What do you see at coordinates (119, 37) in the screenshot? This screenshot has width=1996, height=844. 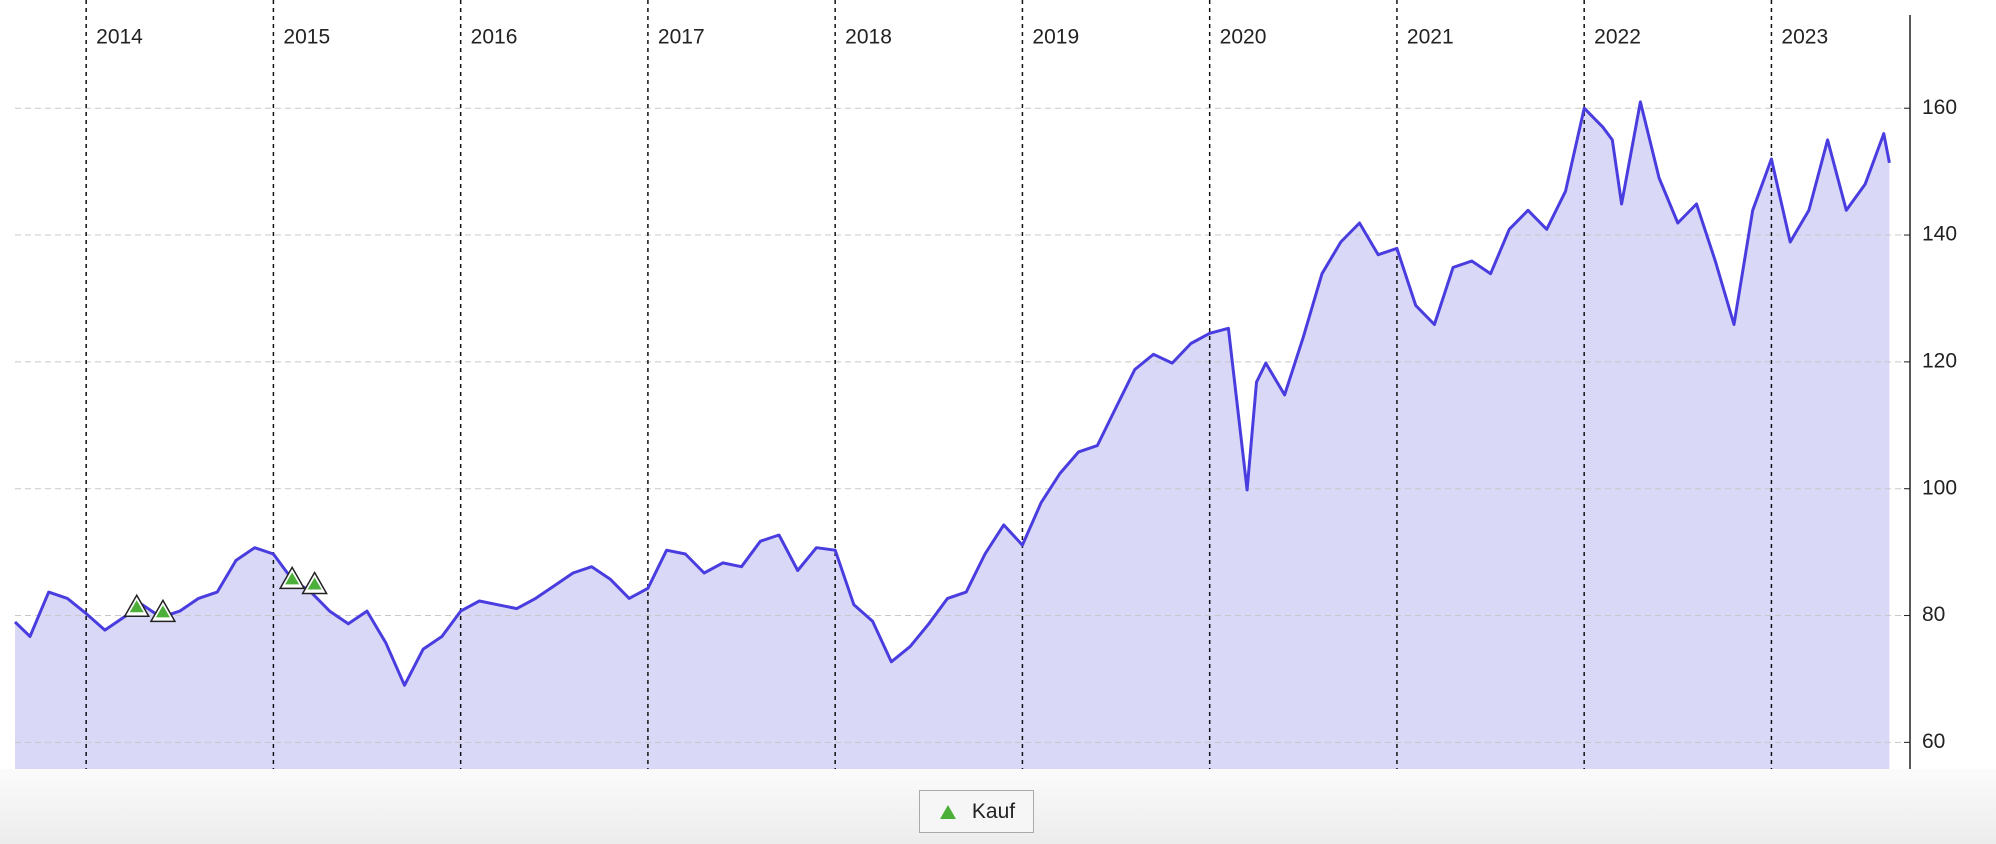 I see `x-tick-label: 2014` at bounding box center [119, 37].